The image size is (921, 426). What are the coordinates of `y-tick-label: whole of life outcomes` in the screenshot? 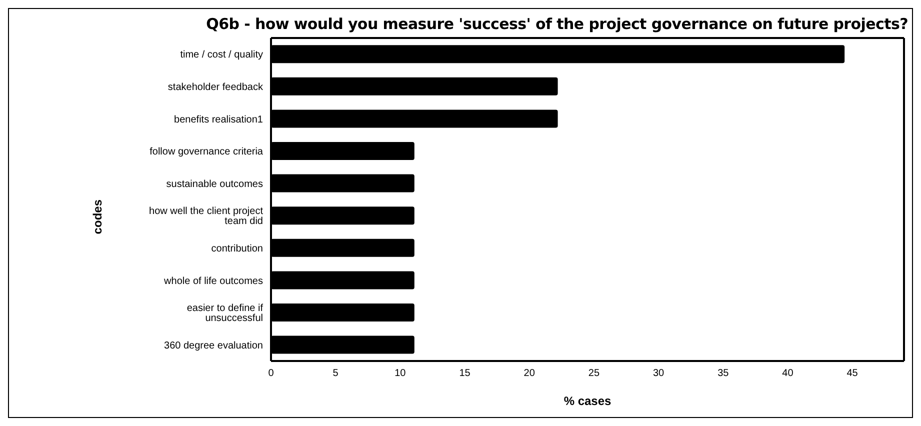 It's located at (213, 281).